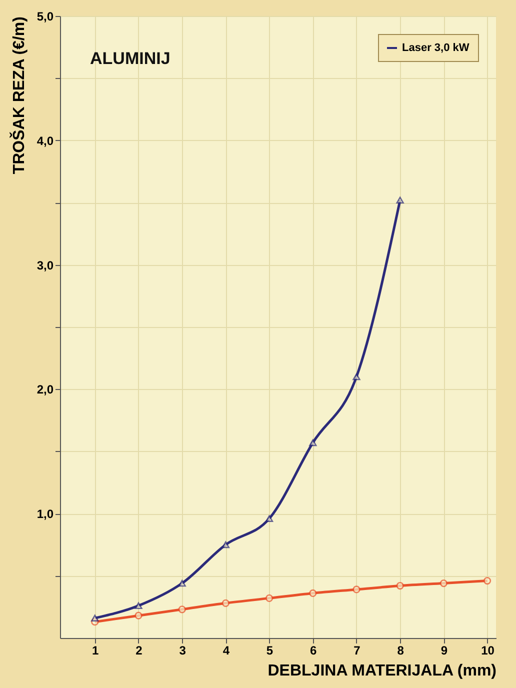 Image resolution: width=516 pixels, height=688 pixels. Describe the element at coordinates (488, 651) in the screenshot. I see `x-tick-label: 10` at that location.